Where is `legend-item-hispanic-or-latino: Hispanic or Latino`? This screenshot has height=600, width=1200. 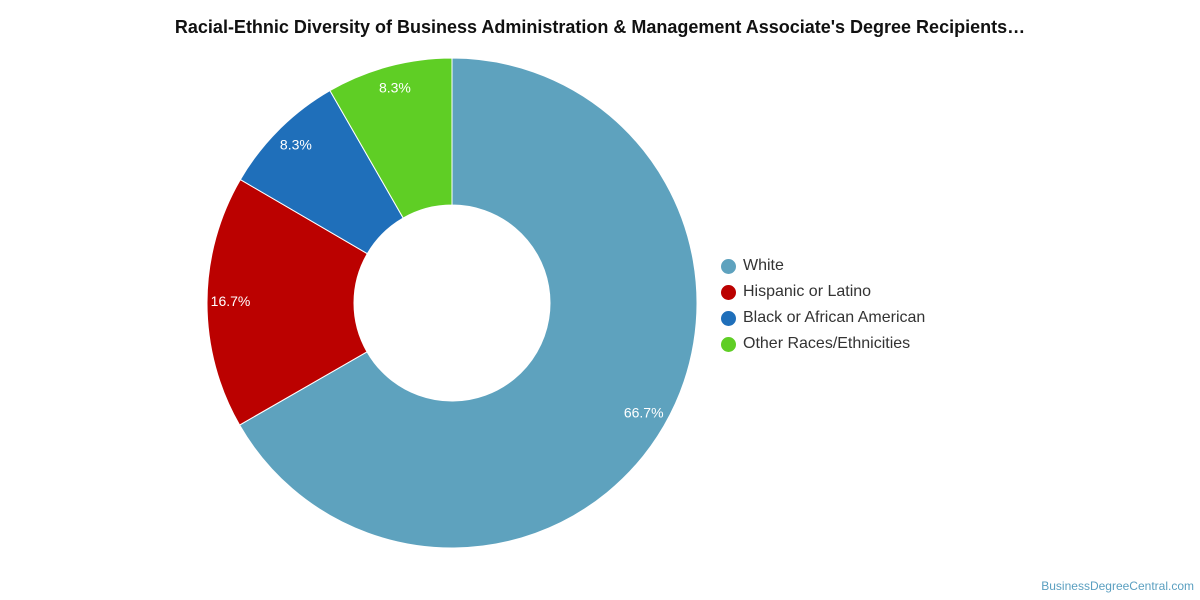
legend-item-hispanic-or-latino: Hispanic or Latino is located at coordinates (823, 292).